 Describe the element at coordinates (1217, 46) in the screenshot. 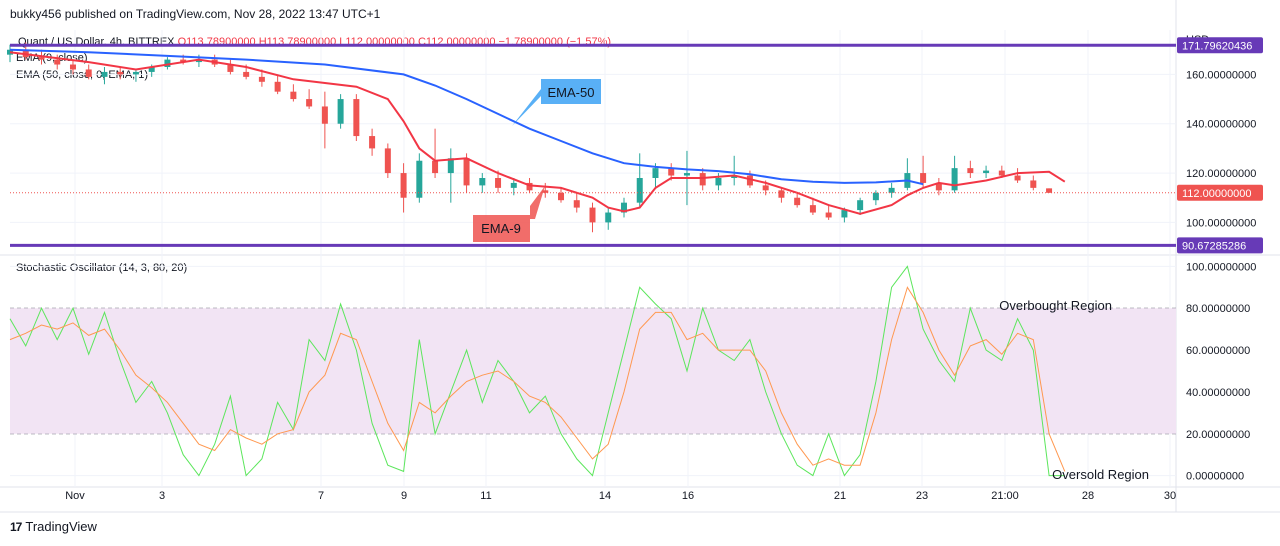

I see `level-price-label: 171.79620436` at that location.